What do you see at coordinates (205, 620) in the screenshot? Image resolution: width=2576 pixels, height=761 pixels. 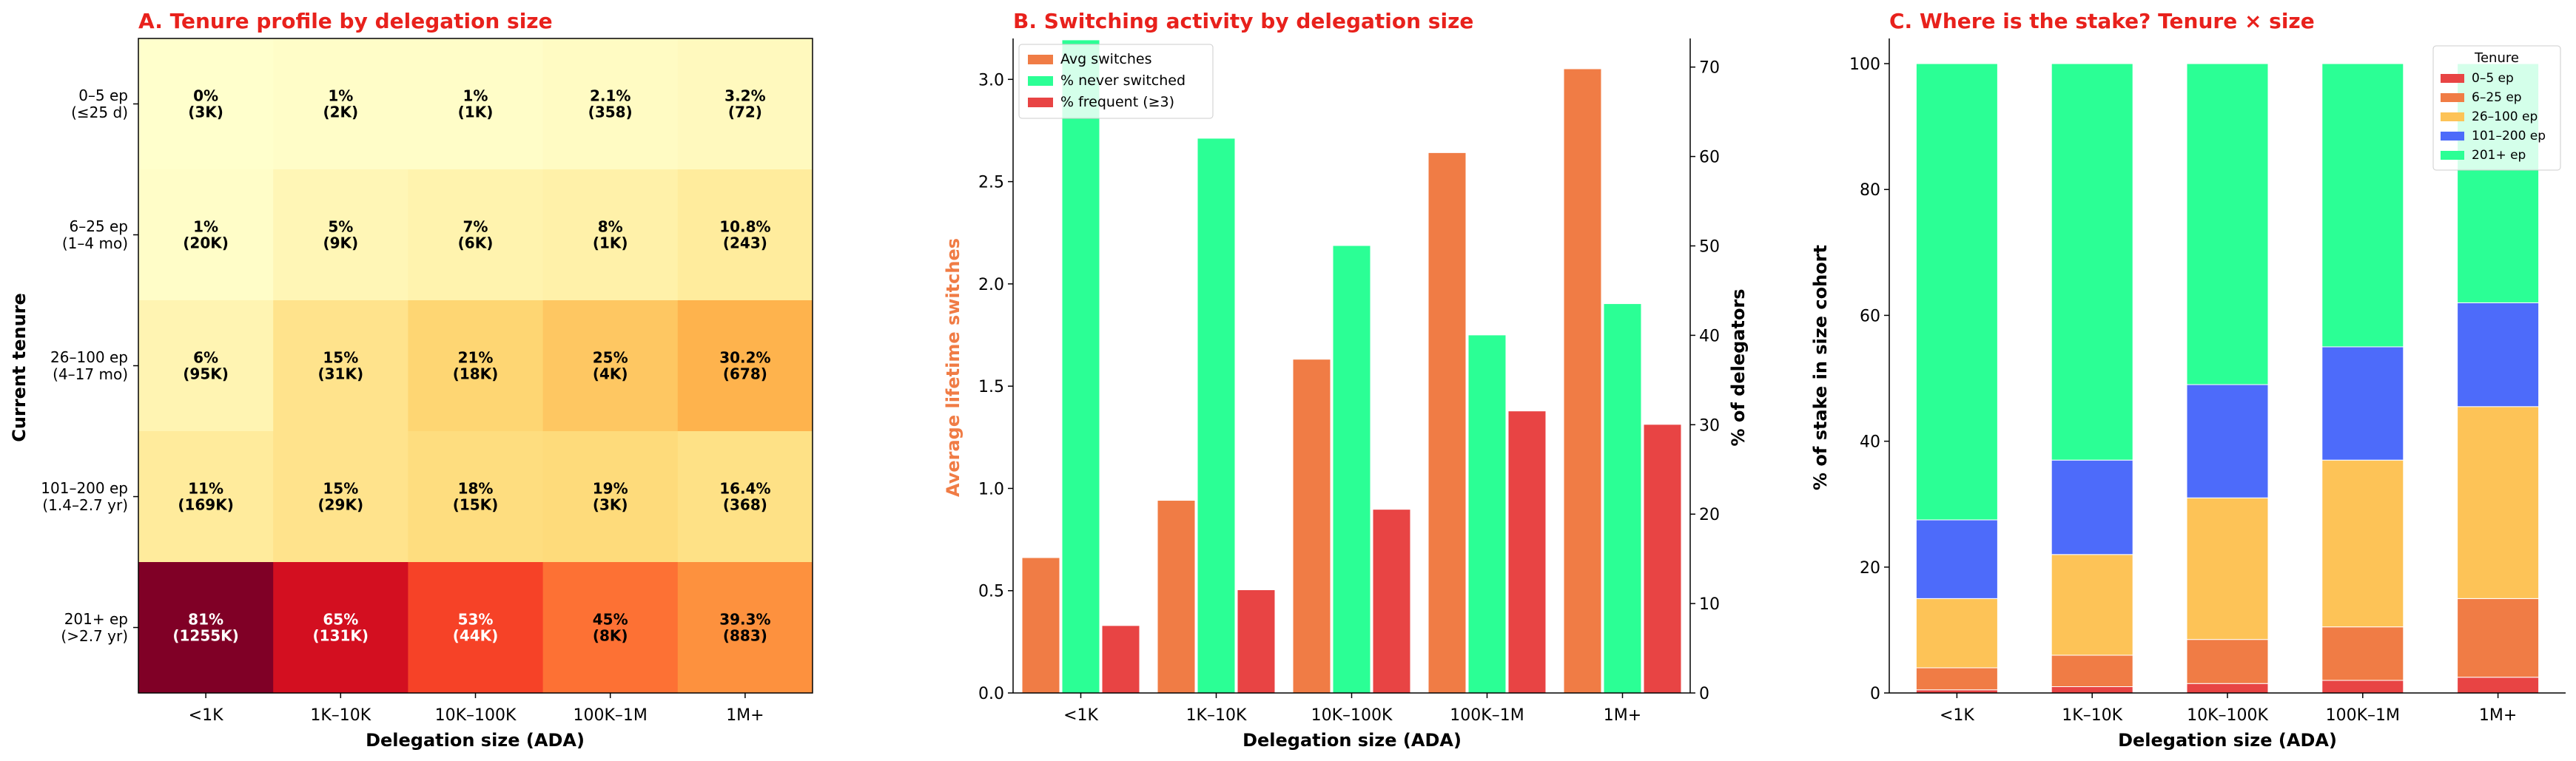 I see `cell-label-line: 81%` at bounding box center [205, 620].